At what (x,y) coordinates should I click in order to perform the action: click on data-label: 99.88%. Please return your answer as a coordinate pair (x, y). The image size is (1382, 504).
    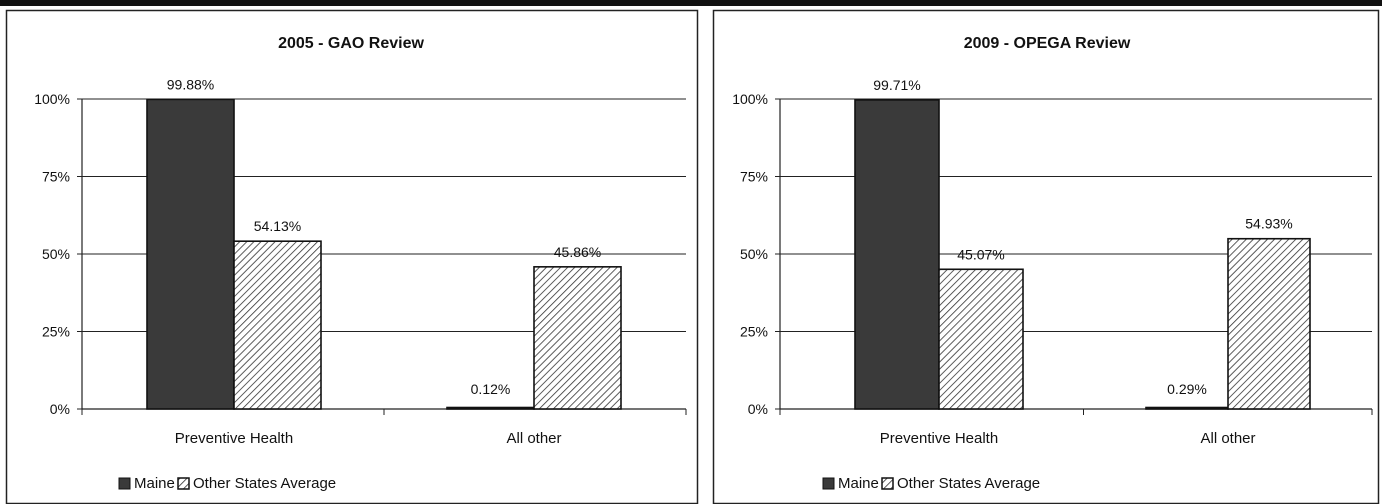
    Looking at the image, I should click on (190, 84).